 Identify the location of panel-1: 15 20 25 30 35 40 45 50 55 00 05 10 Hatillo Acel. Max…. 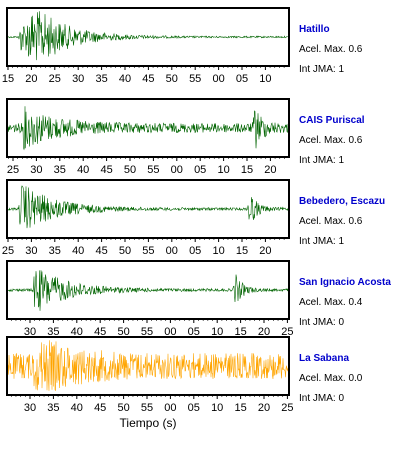
(182, 46).